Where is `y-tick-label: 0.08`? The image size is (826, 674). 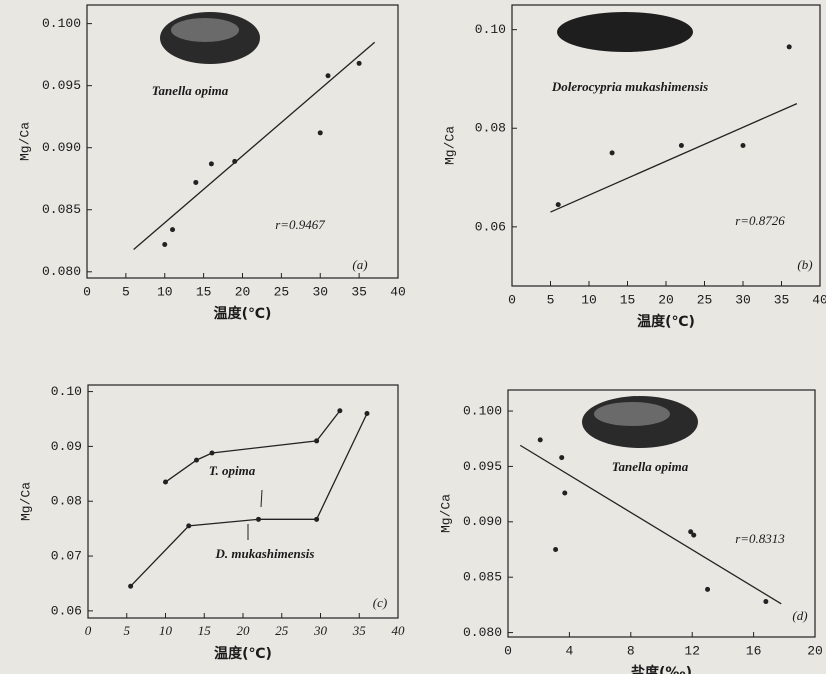 y-tick-label: 0.08 is located at coordinates (66, 501).